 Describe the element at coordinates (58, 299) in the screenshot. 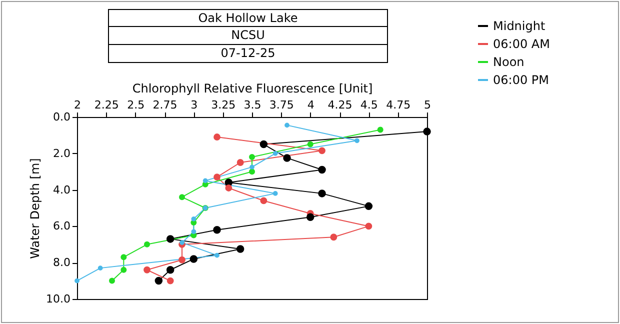

I see `y-tick-label: 10.0` at that location.